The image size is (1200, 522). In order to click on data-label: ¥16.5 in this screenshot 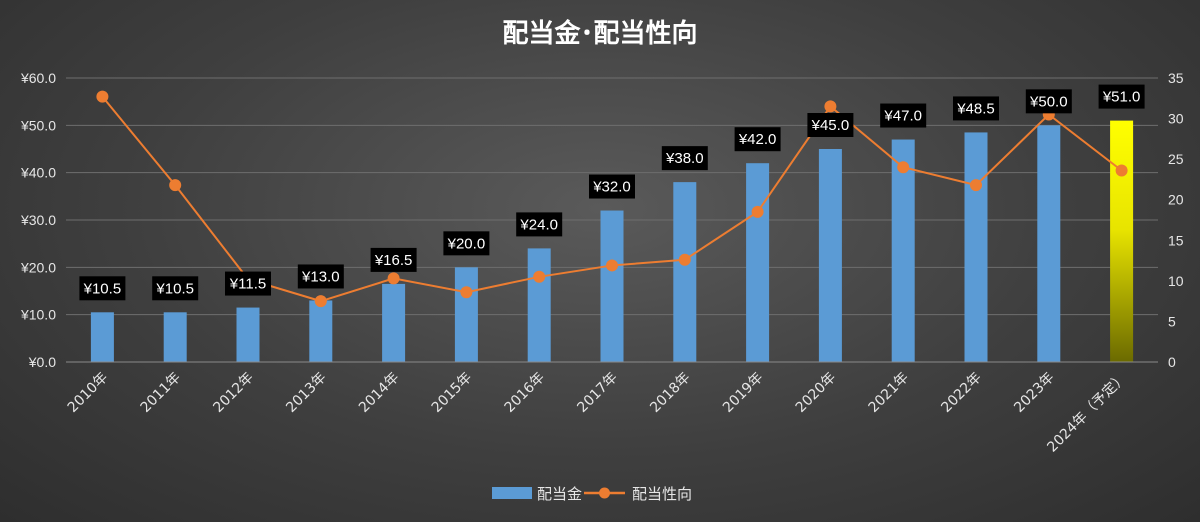, I will do `click(393, 260)`.